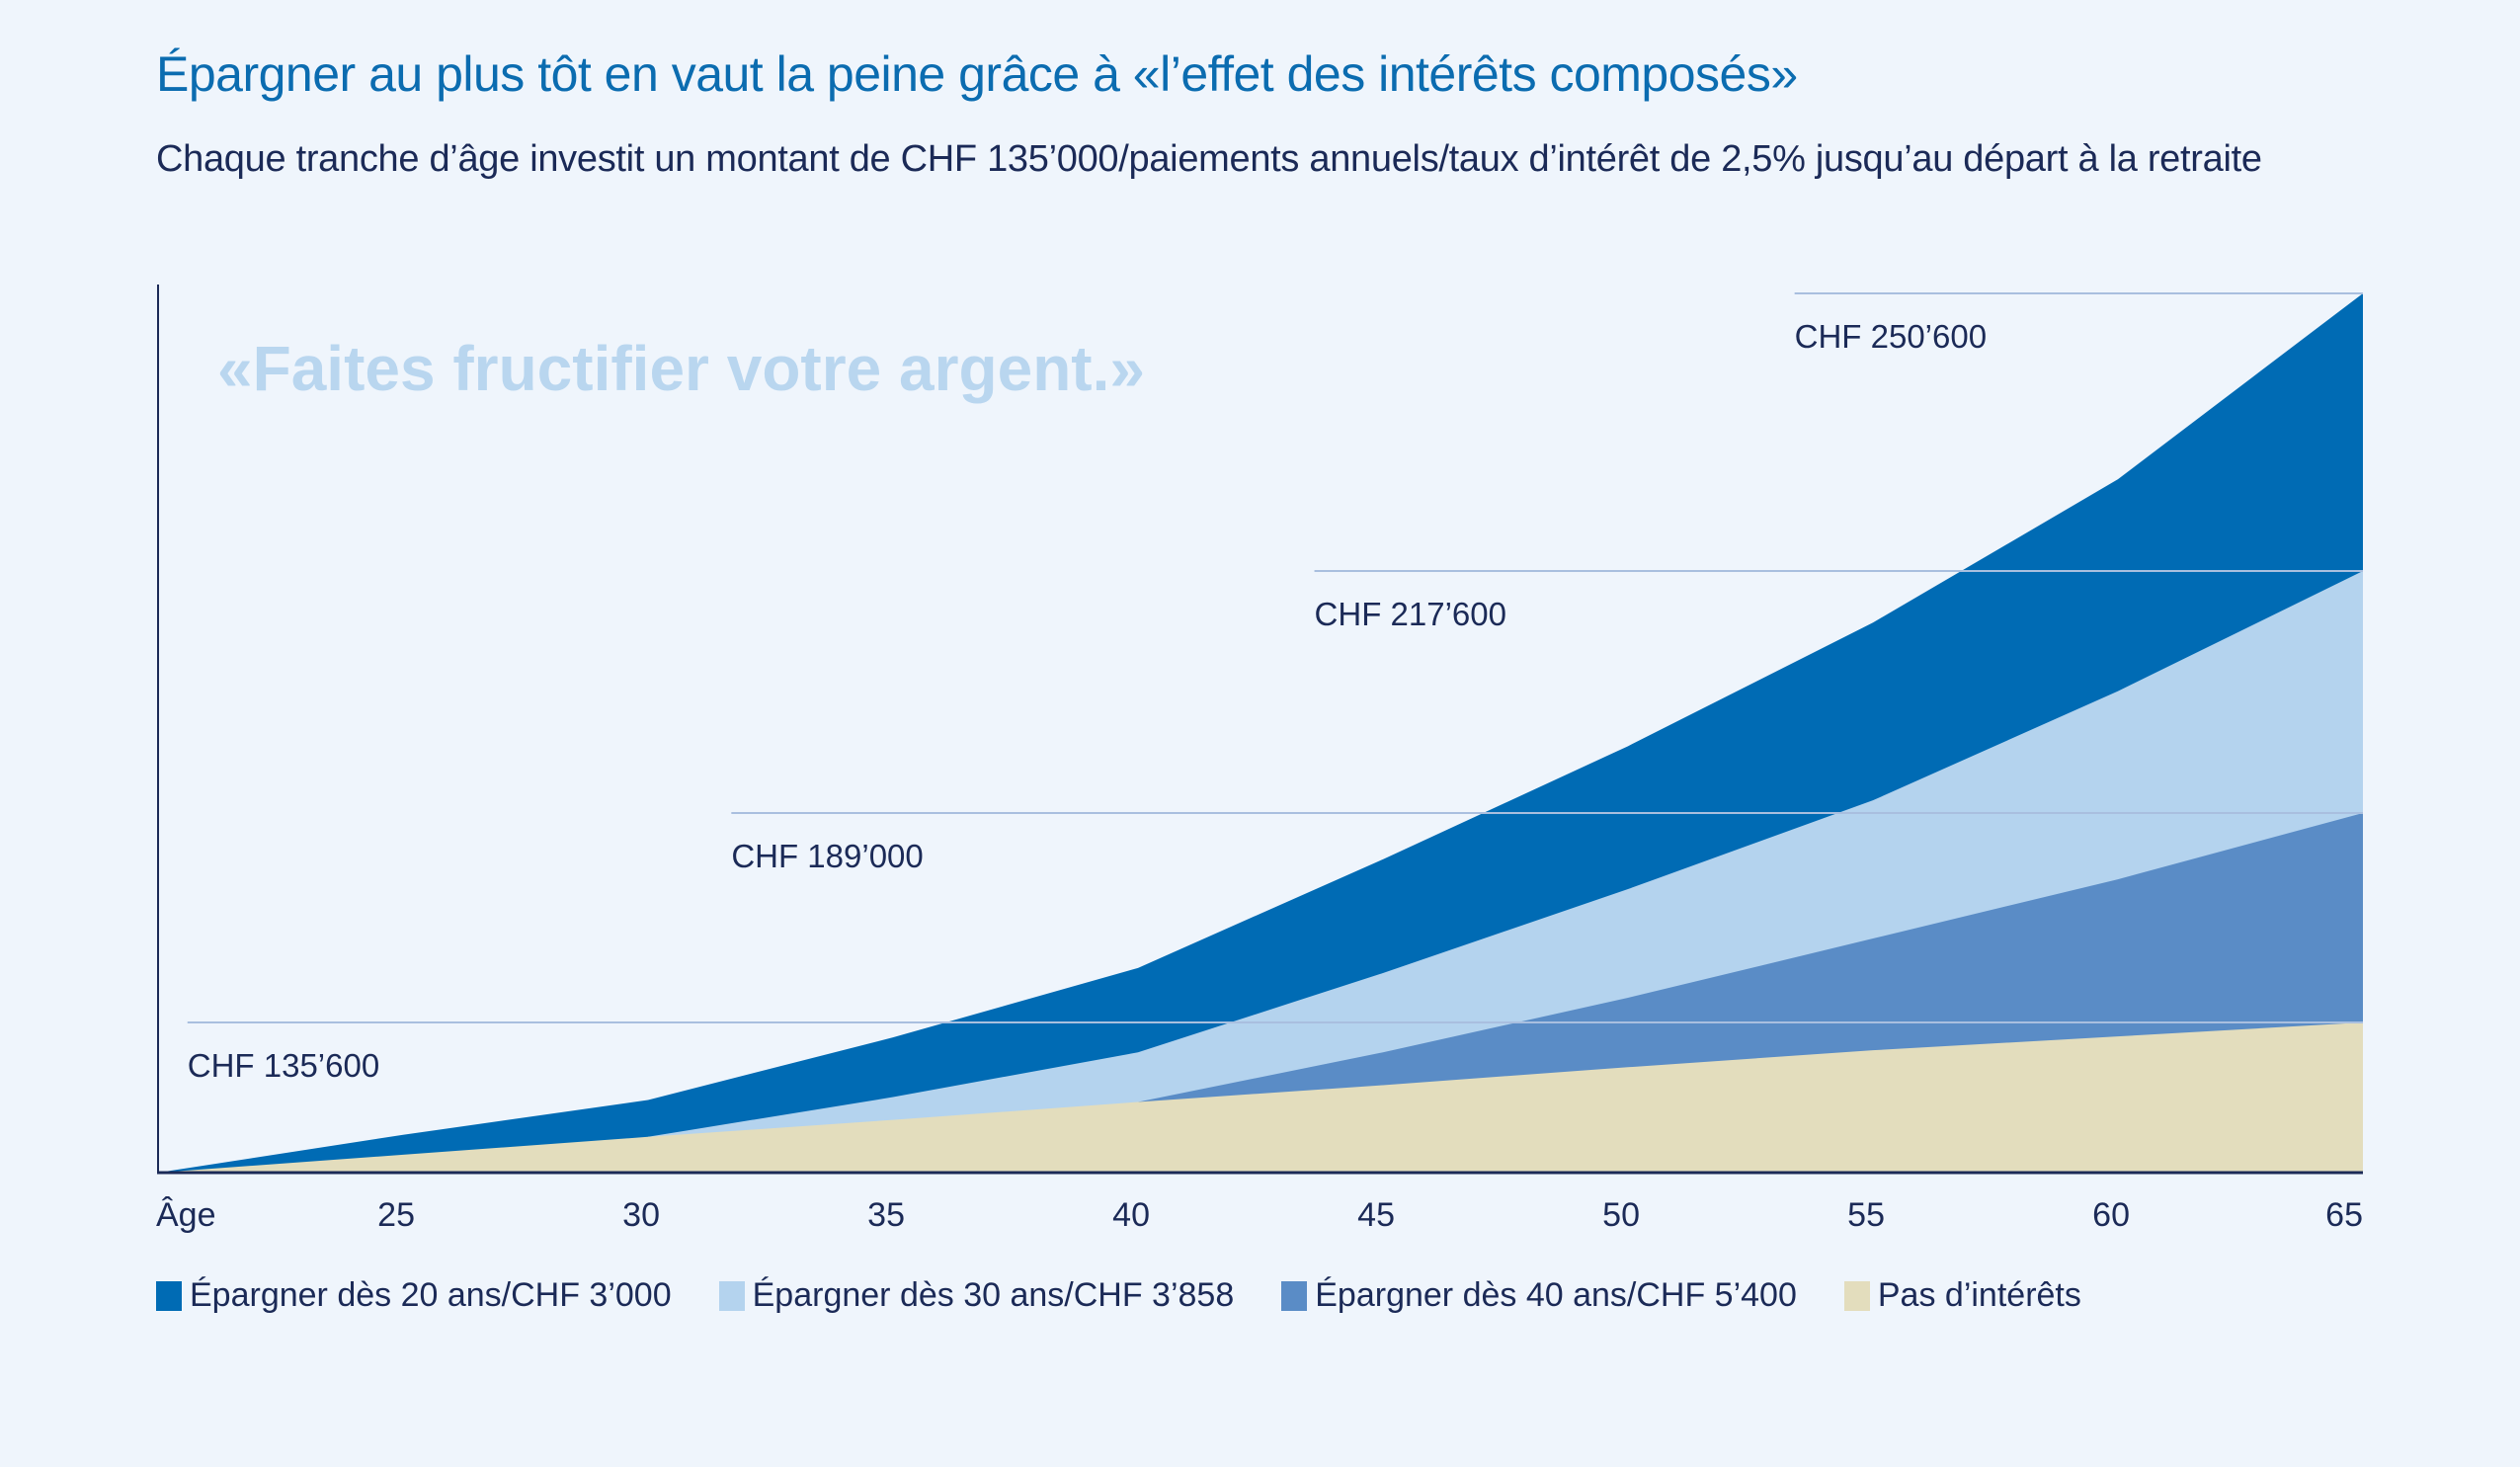 This screenshot has height=1467, width=2520. I want to click on x-tick-label: 55, so click(1866, 1215).